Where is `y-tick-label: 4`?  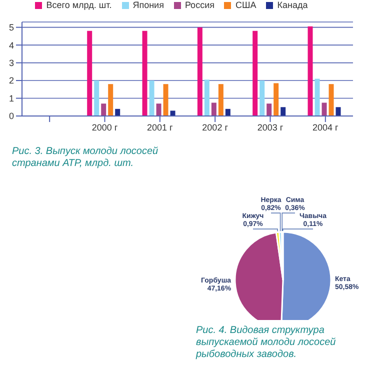 y-tick-label: 4 is located at coordinates (11, 45).